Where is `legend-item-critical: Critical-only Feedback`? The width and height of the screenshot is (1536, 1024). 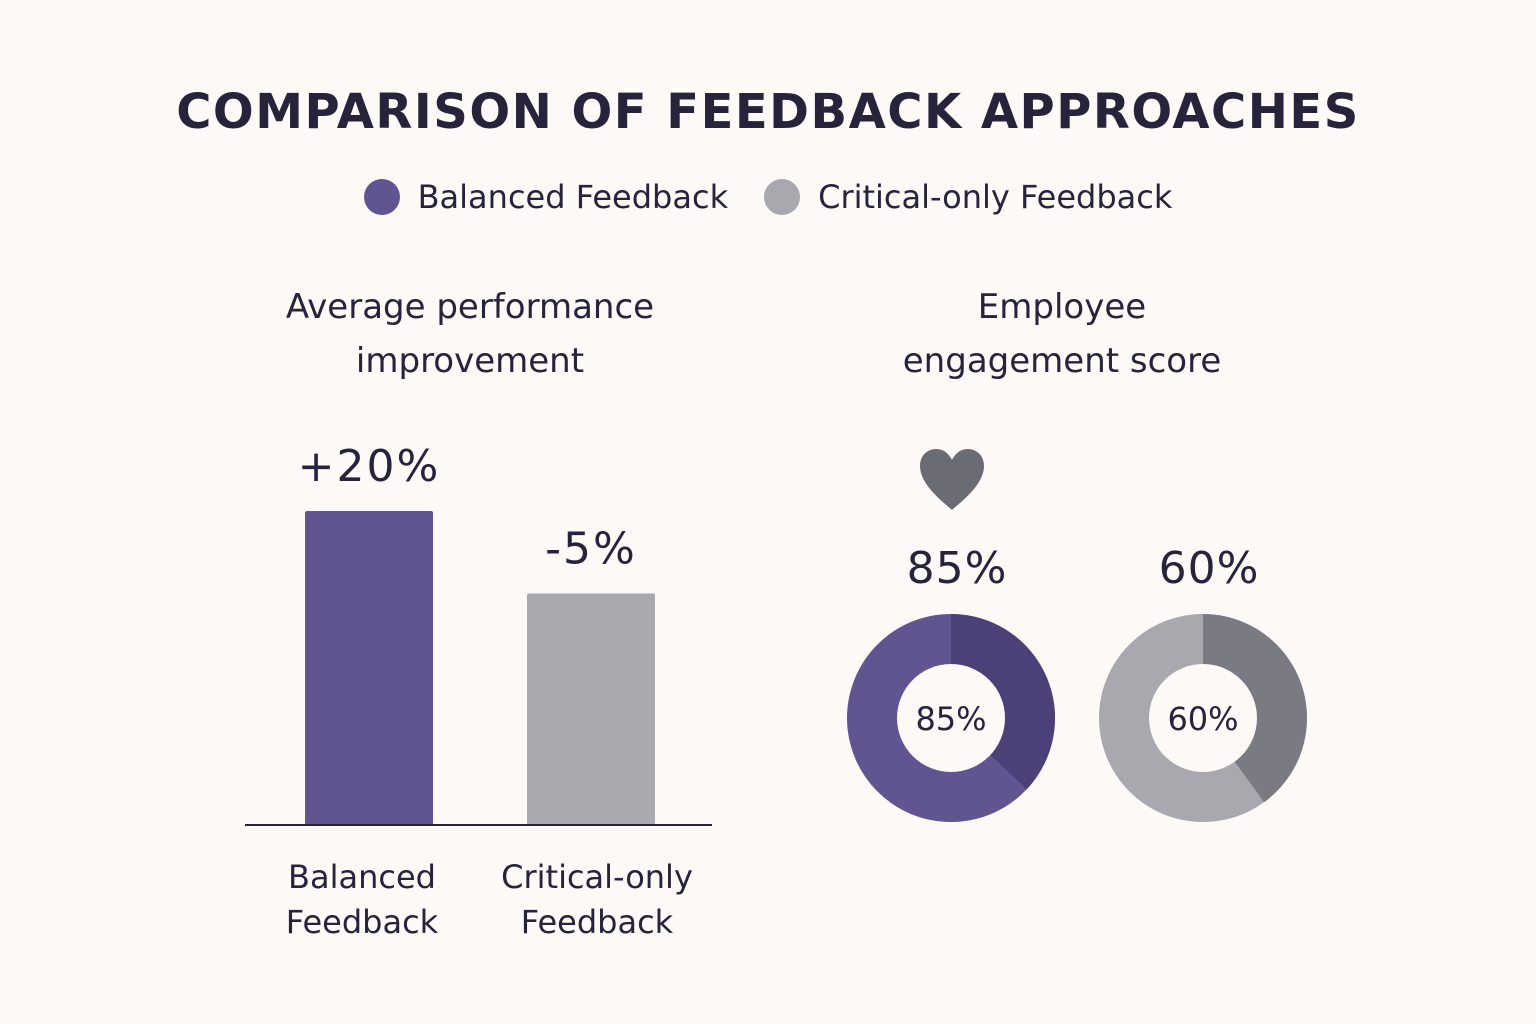
legend-item-critical: Critical-only Feedback is located at coordinates (968, 197).